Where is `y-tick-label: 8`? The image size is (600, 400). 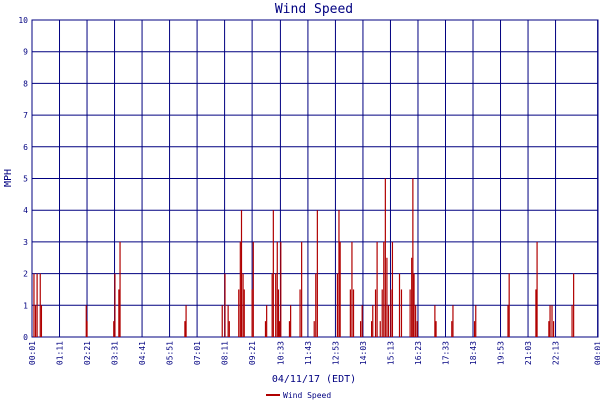
y-tick-label: 8 is located at coordinates (25, 83).